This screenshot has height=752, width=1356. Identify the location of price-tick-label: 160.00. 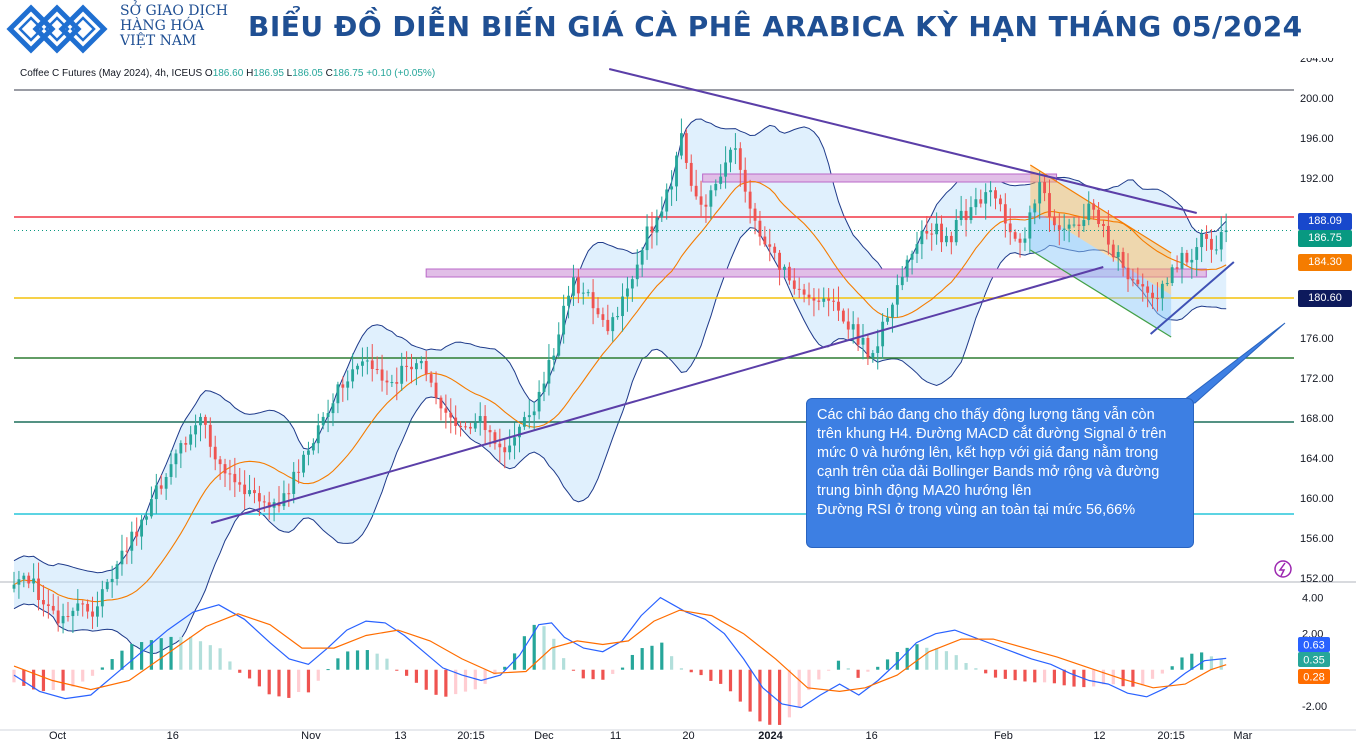
(1317, 499).